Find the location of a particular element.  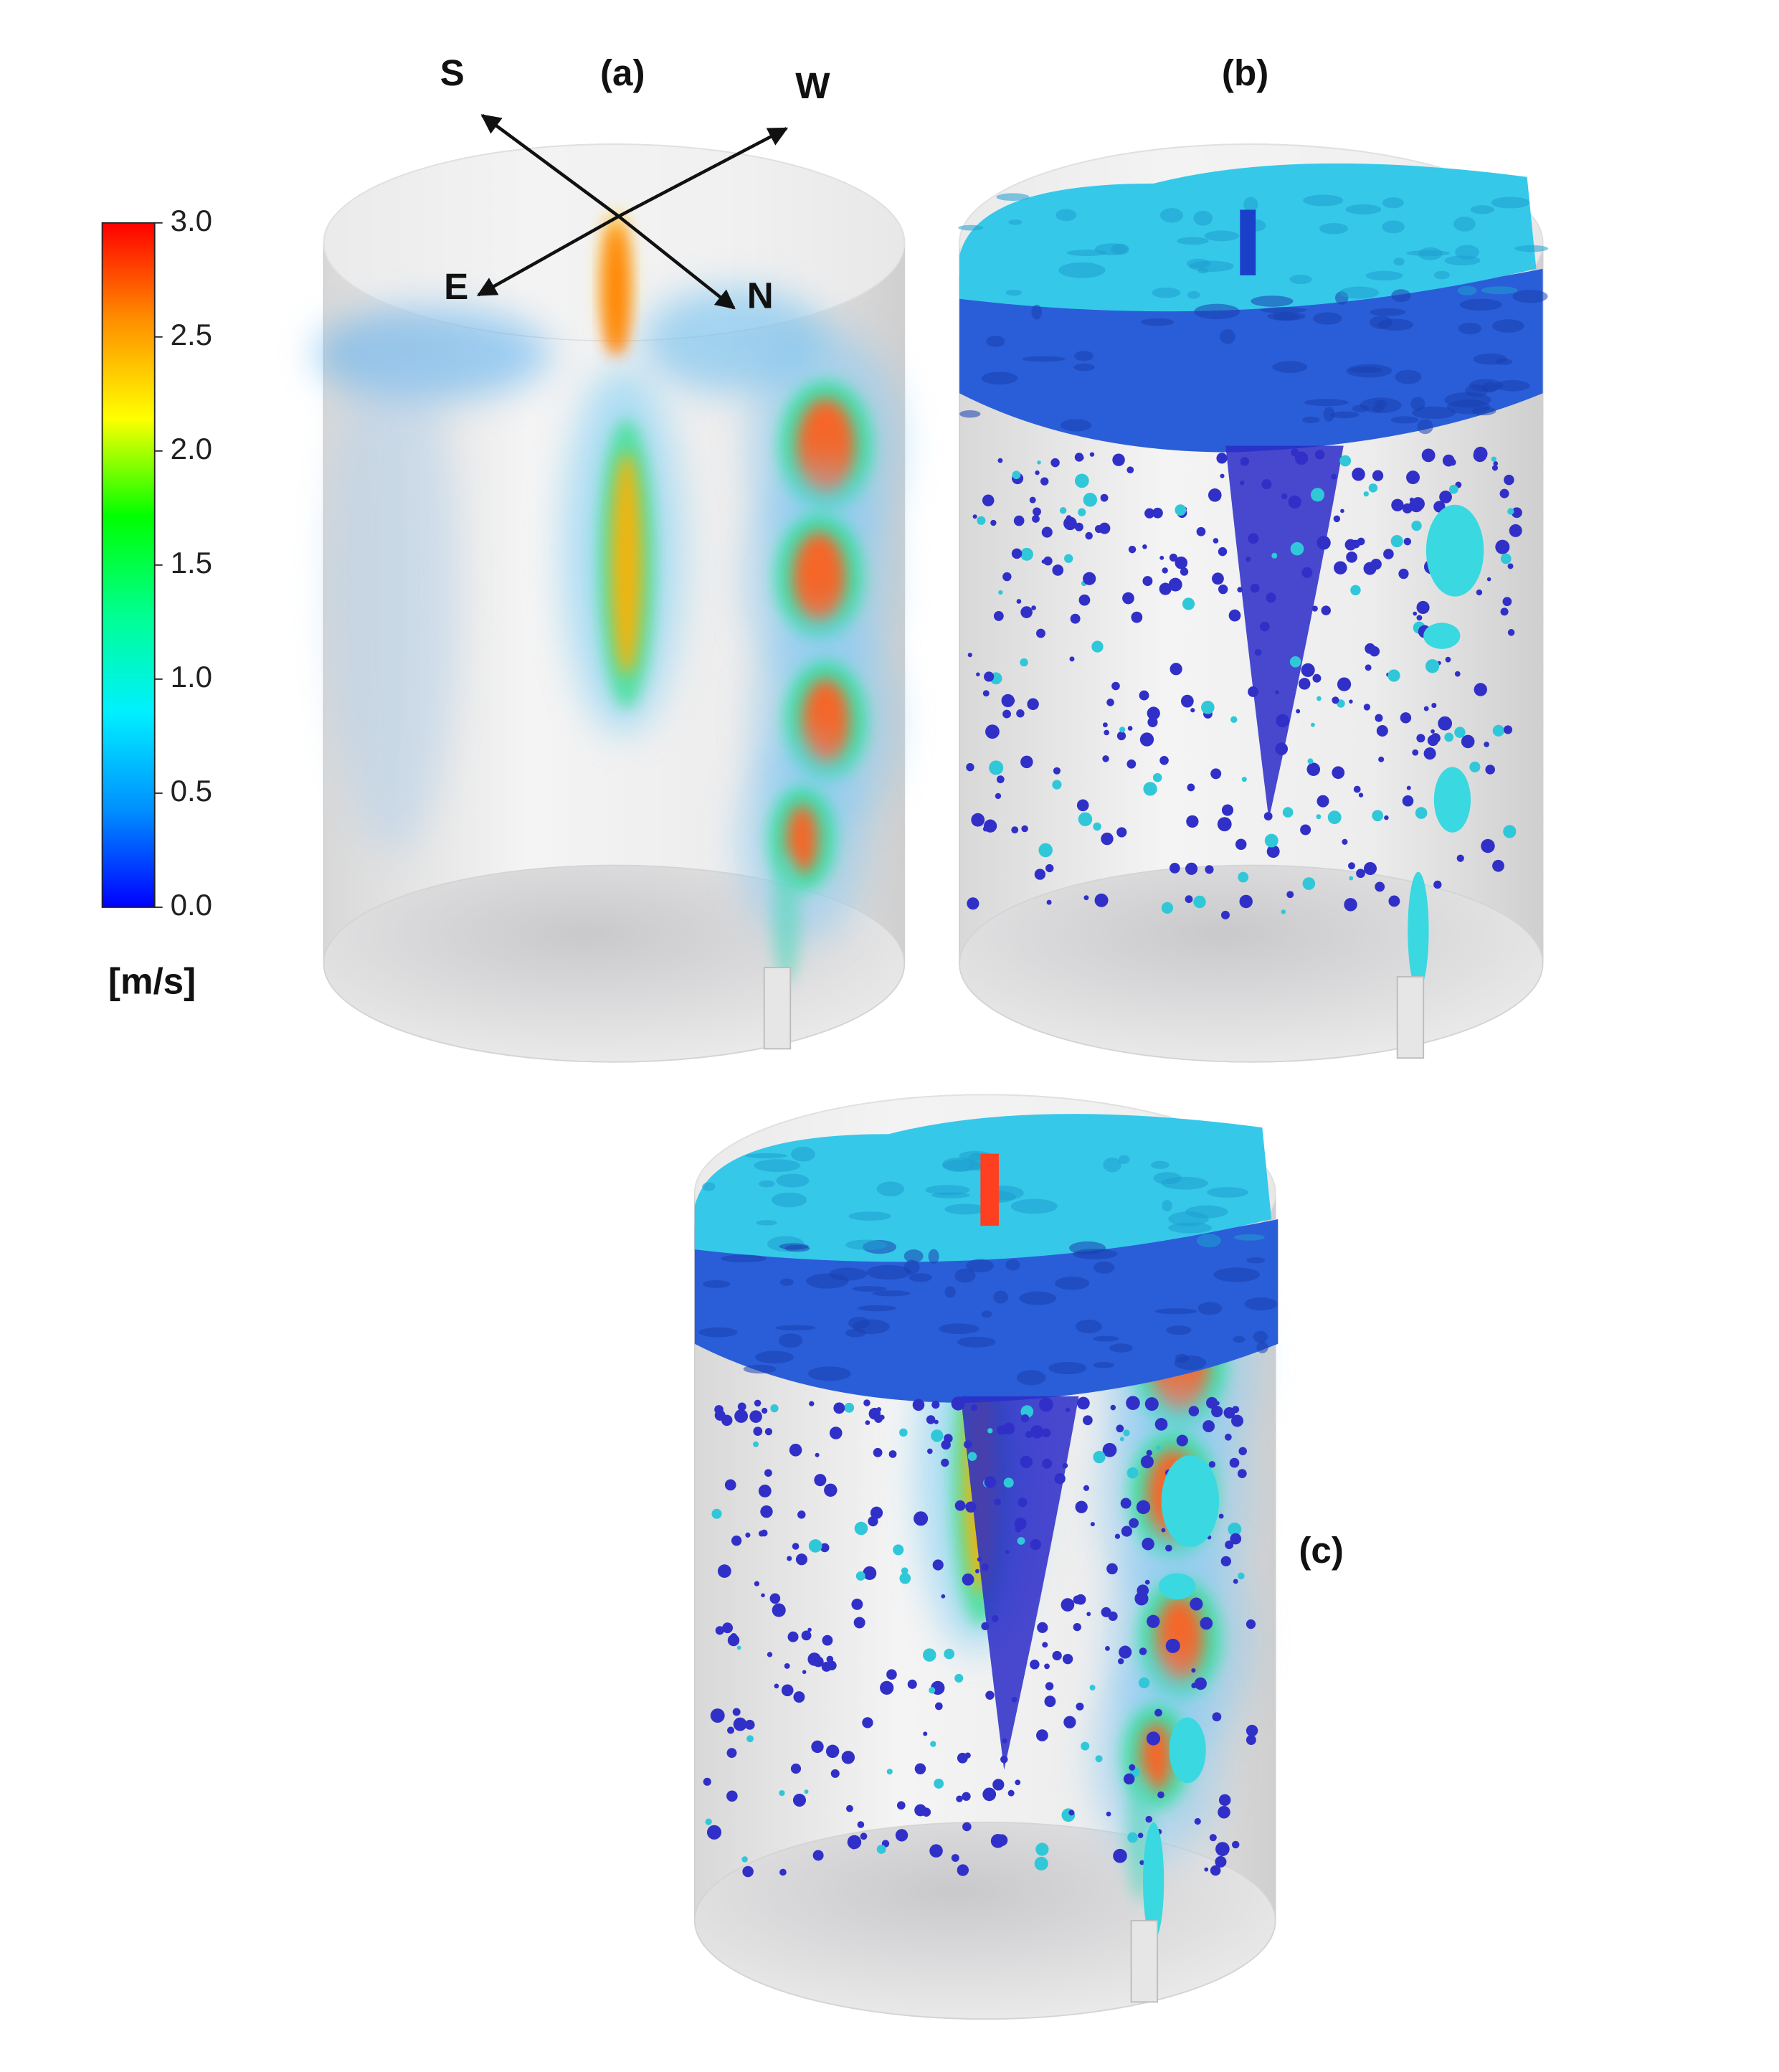

nozzle is located at coordinates (1144, 1961).